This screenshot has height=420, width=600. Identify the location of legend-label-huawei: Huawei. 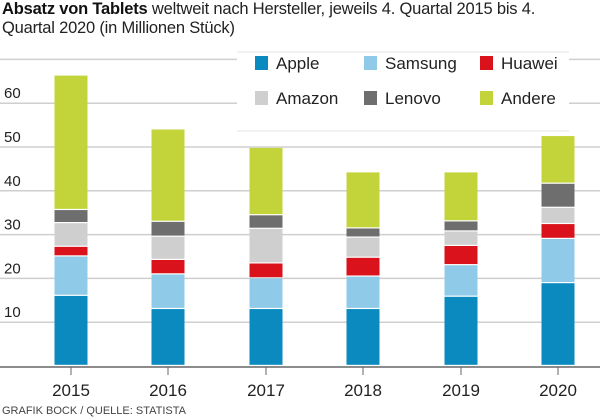
(529, 63).